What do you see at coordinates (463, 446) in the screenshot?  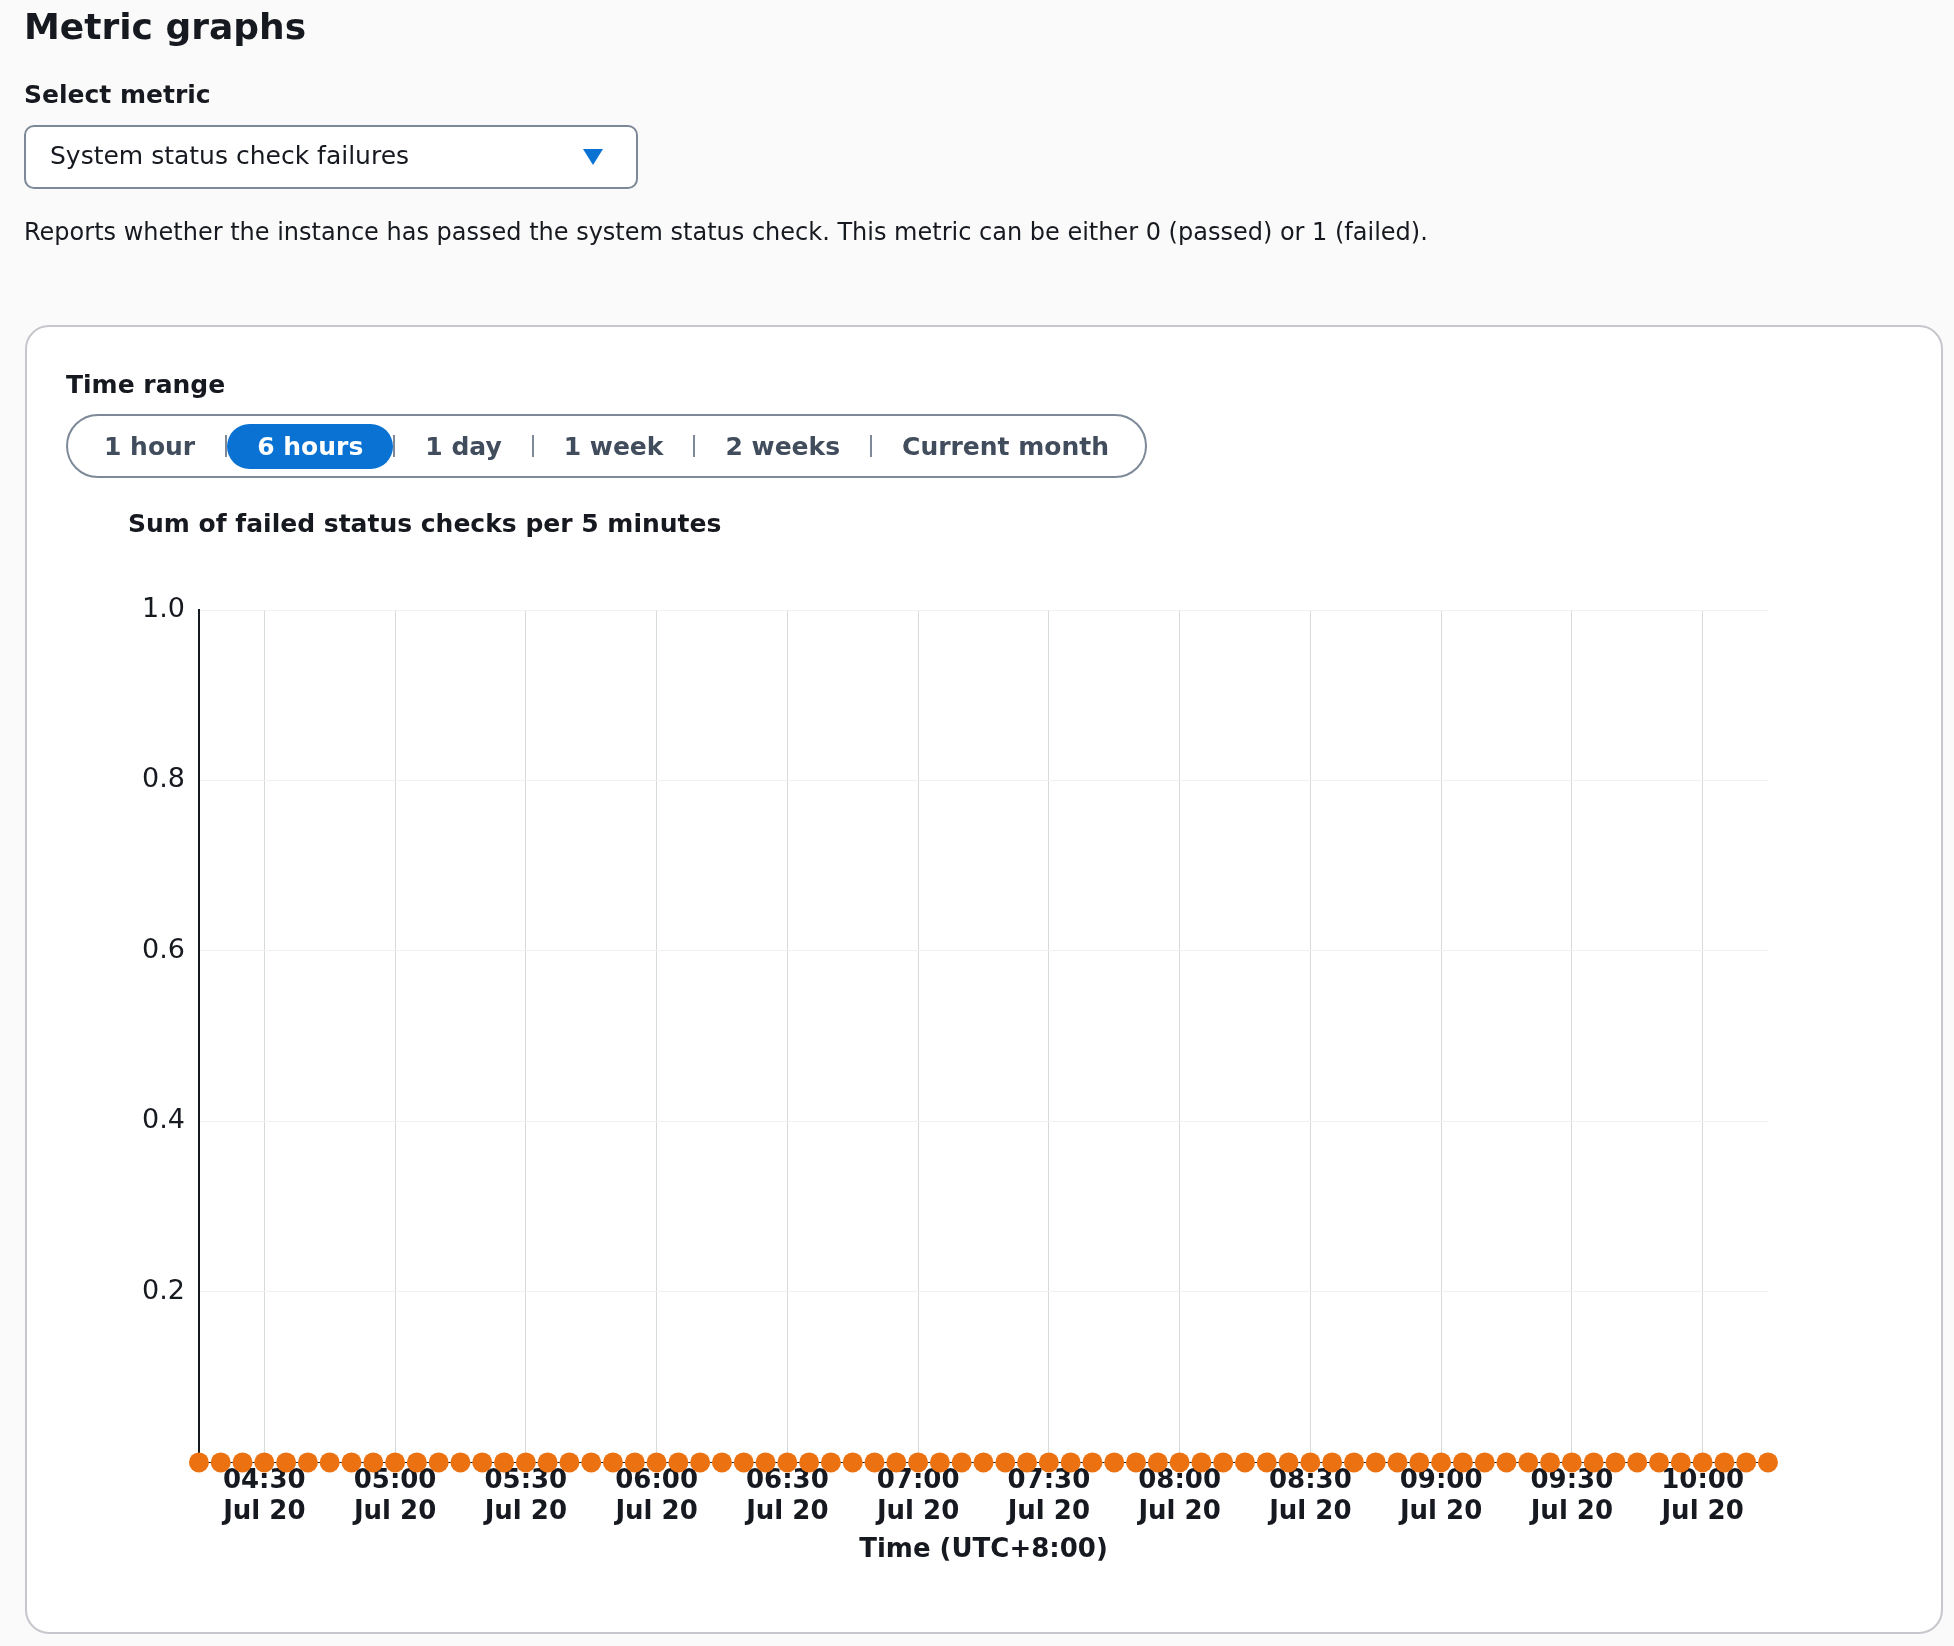 I see `text: 1 day` at bounding box center [463, 446].